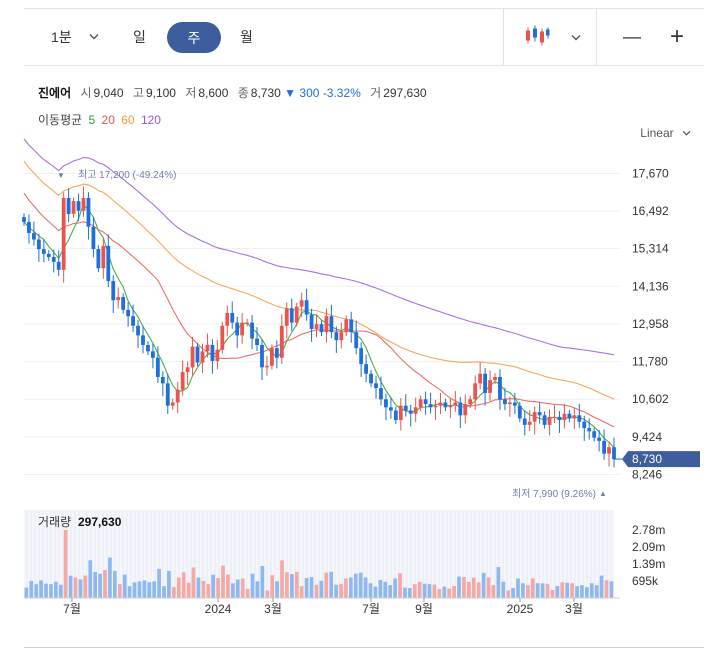 This screenshot has width=716, height=659. What do you see at coordinates (246, 37) in the screenshot?
I see `period-tab-month: 월` at bounding box center [246, 37].